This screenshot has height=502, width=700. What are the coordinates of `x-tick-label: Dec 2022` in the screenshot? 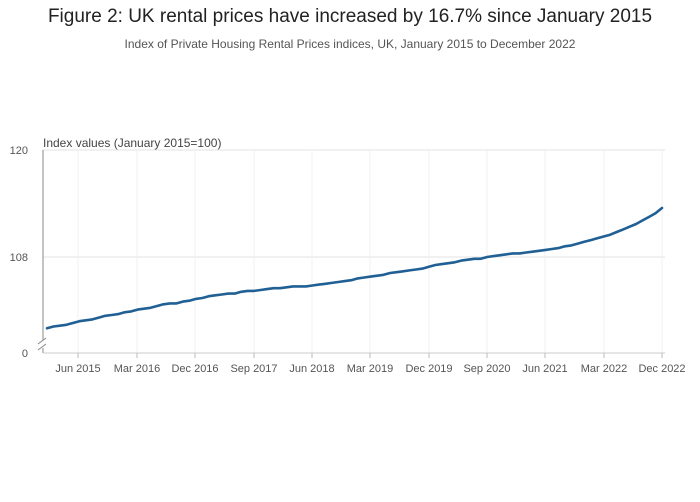 It's located at (661, 369).